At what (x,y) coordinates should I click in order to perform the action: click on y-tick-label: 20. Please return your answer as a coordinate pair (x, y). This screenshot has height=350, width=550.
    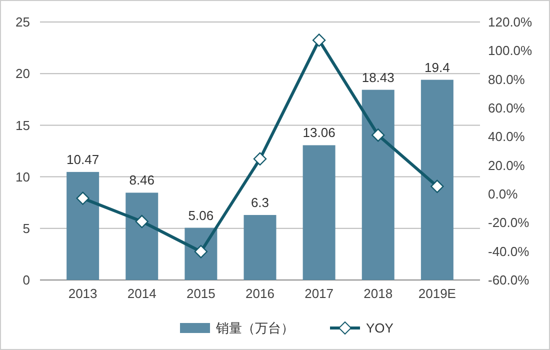
    Looking at the image, I should click on (23, 74).